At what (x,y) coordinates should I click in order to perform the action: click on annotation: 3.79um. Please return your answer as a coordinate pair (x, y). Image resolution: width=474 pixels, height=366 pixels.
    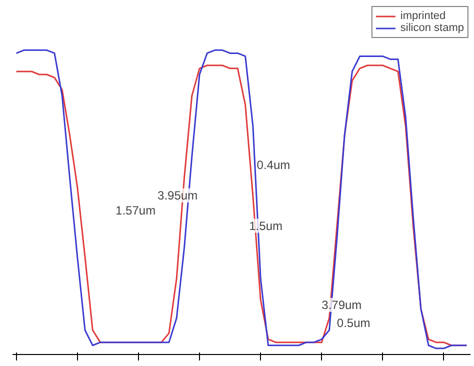
    Looking at the image, I should click on (342, 305).